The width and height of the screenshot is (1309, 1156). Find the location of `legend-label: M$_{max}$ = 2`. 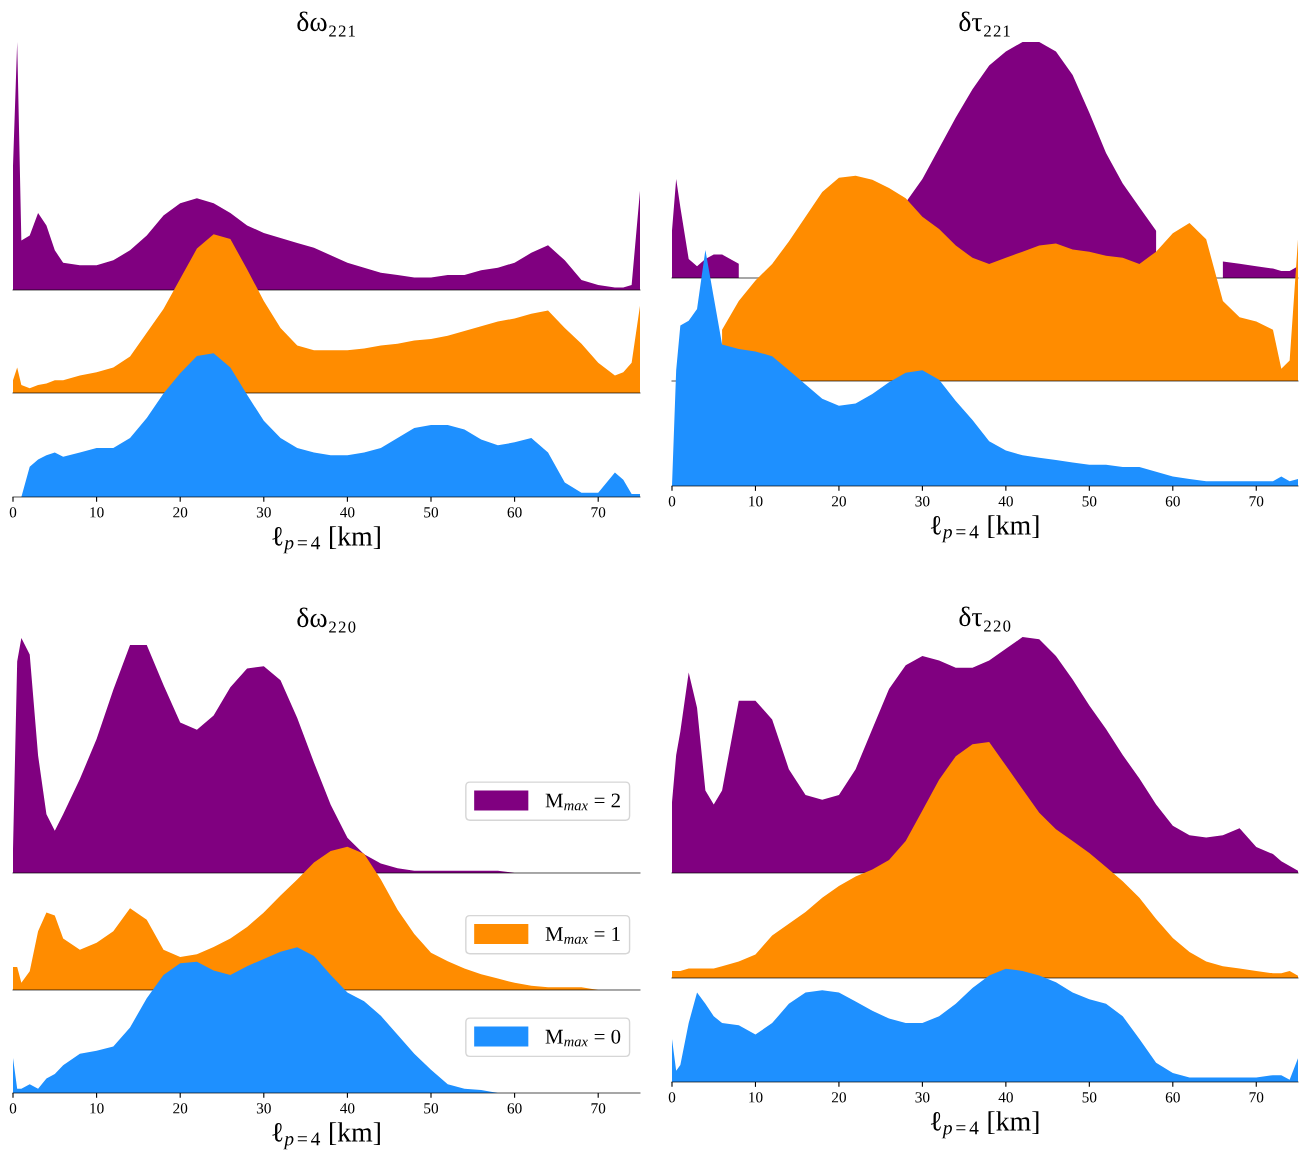

legend-label: M$_{max}$ = 2 is located at coordinates (582, 802).